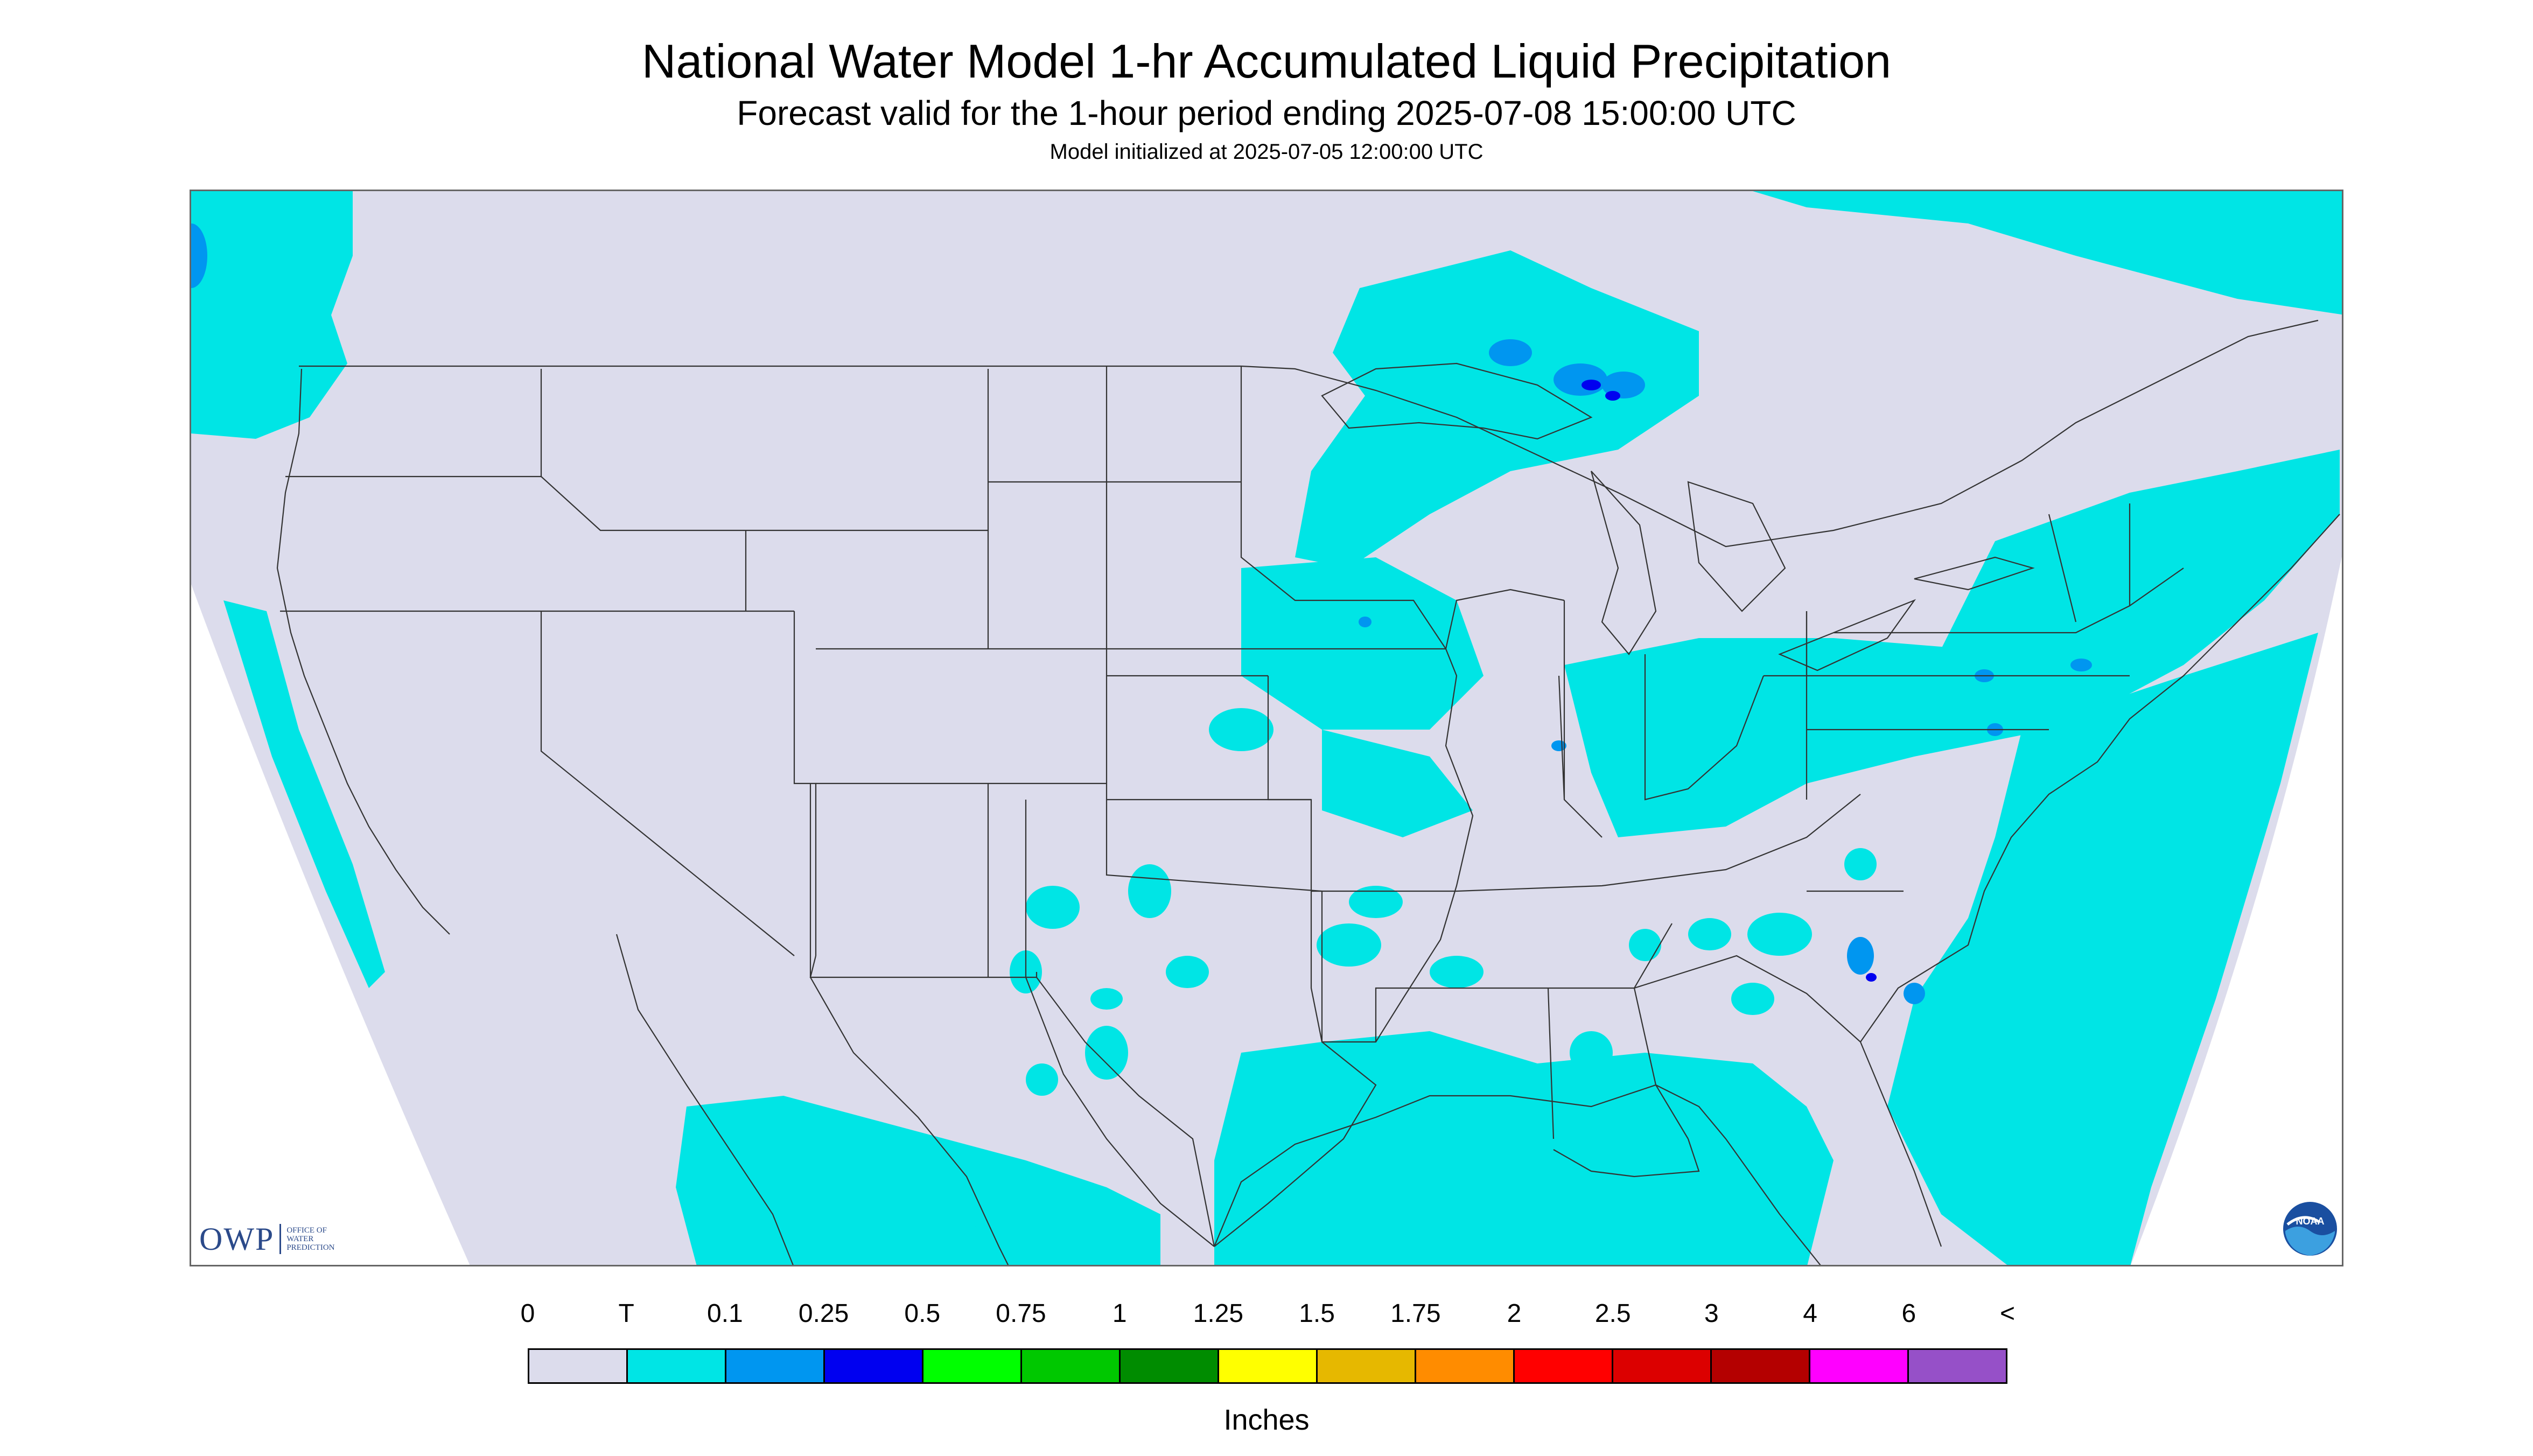 The width and height of the screenshot is (2533, 1456). What do you see at coordinates (725, 1313) in the screenshot?
I see `legend-label: 0.1` at bounding box center [725, 1313].